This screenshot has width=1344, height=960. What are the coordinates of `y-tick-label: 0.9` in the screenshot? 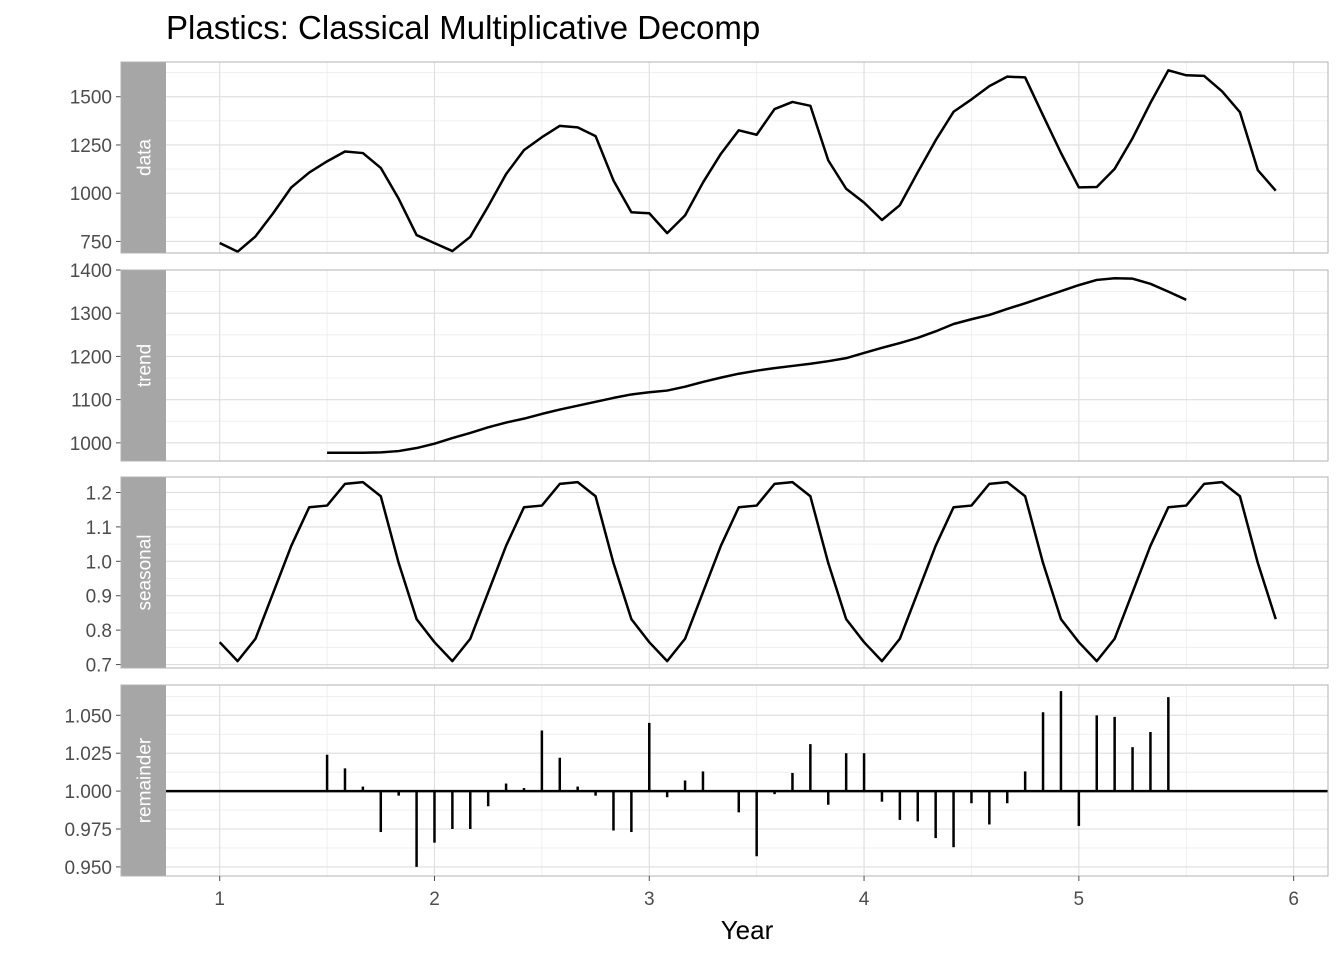 It's located at (99, 597).